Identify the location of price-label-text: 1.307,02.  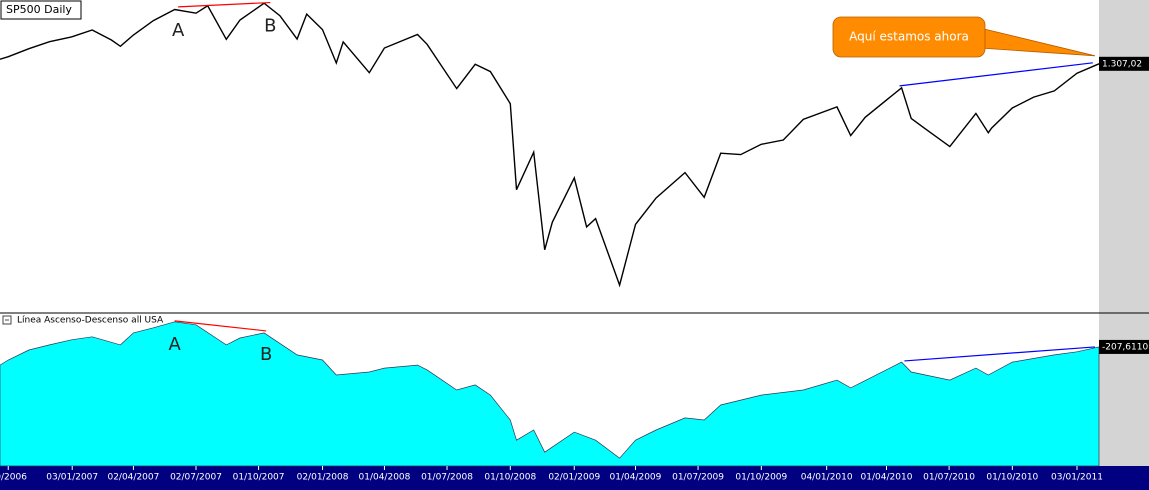
(1122, 64).